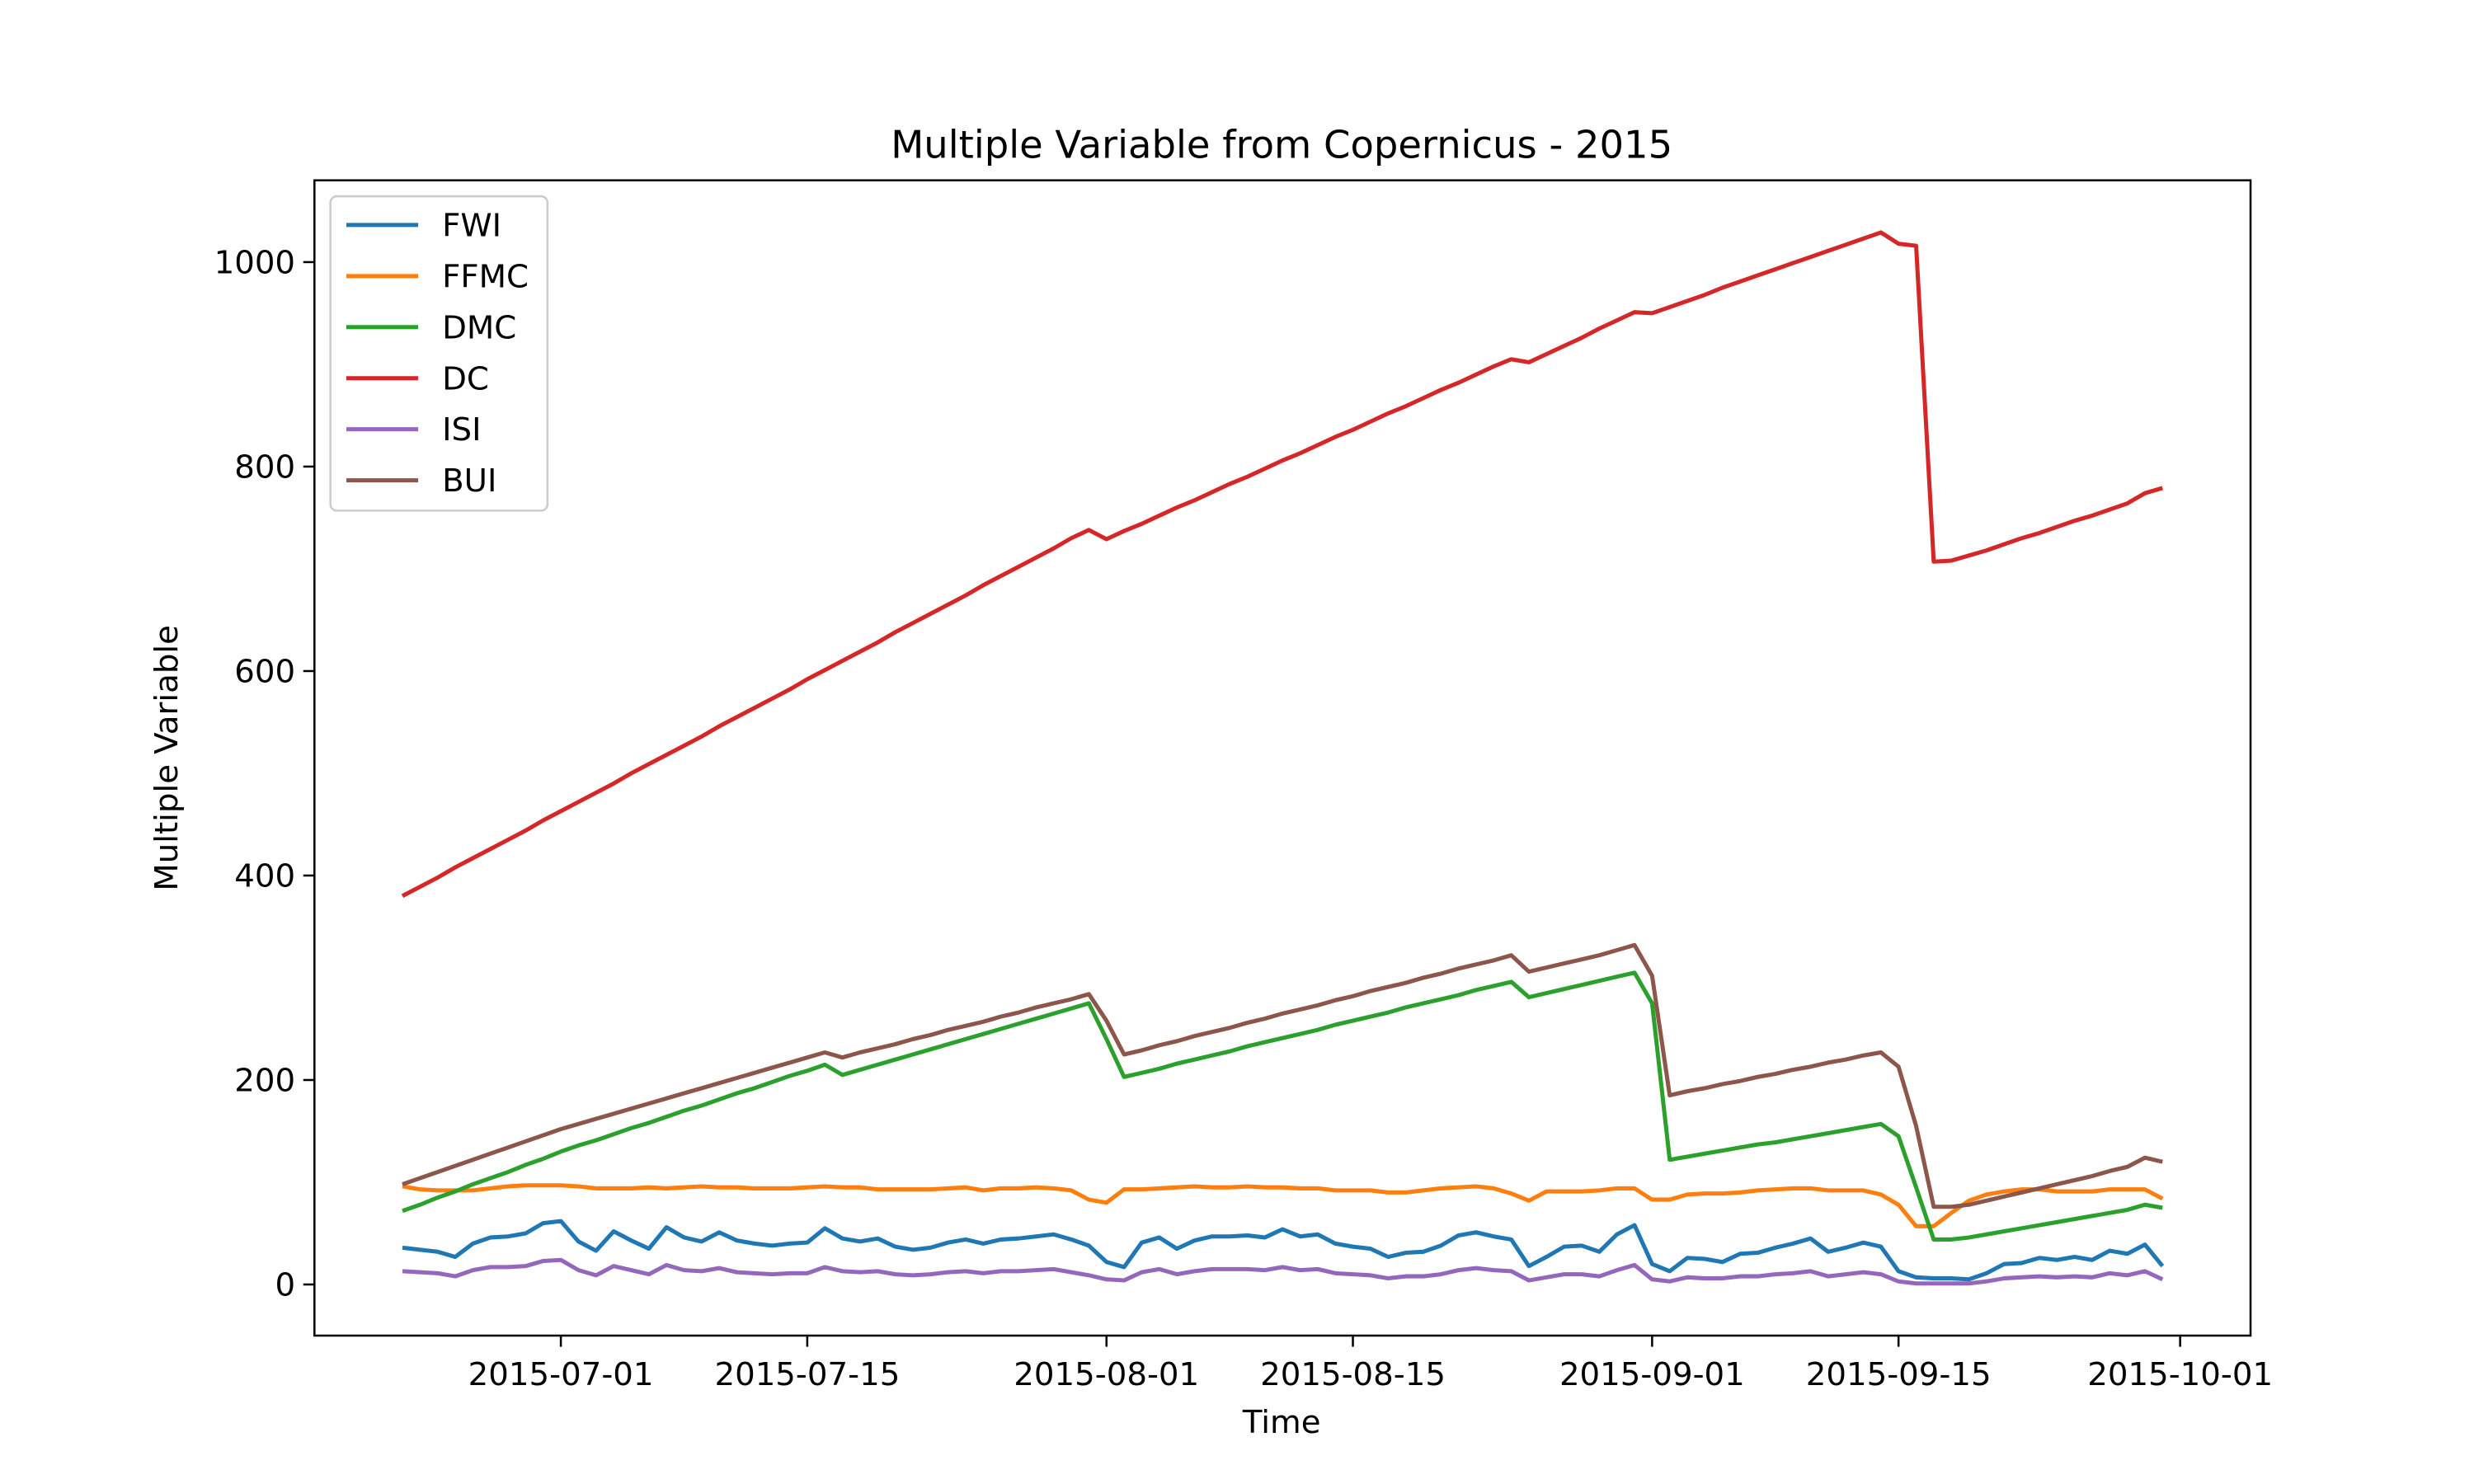  I want to click on chart-title: Multiple Variable from Copernicus - 2015, so click(1281, 145).